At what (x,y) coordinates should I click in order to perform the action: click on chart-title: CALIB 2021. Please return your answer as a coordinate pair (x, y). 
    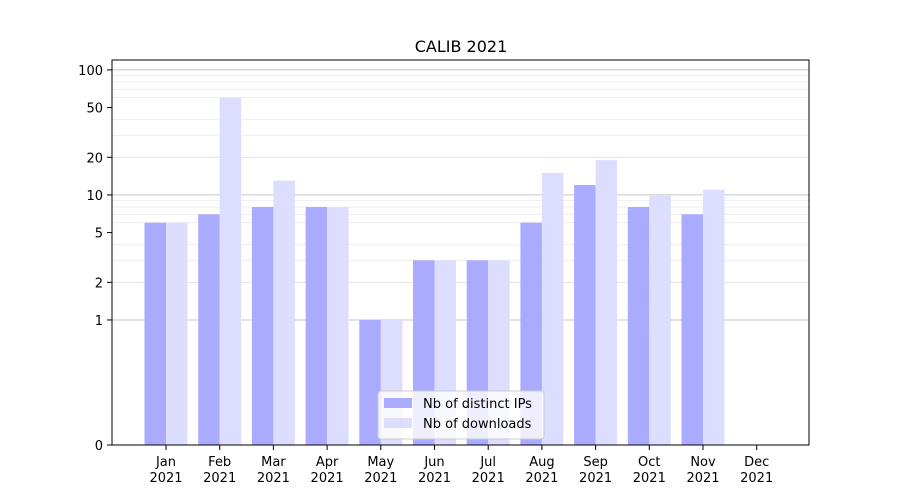
    Looking at the image, I should click on (461, 46).